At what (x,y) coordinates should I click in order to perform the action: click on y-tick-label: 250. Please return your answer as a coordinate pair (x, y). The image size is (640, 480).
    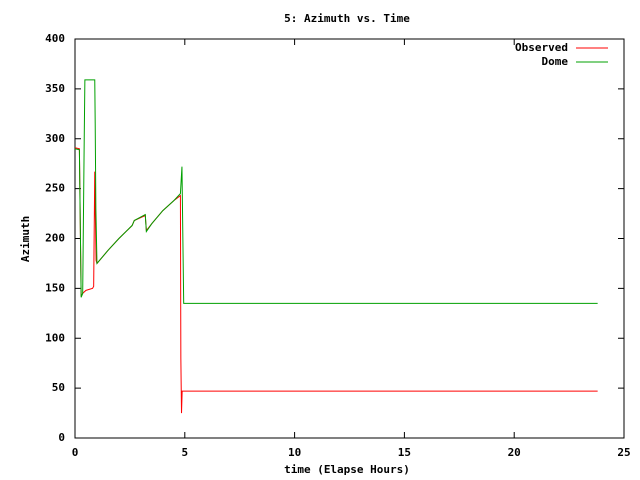
    Looking at the image, I should click on (55, 188).